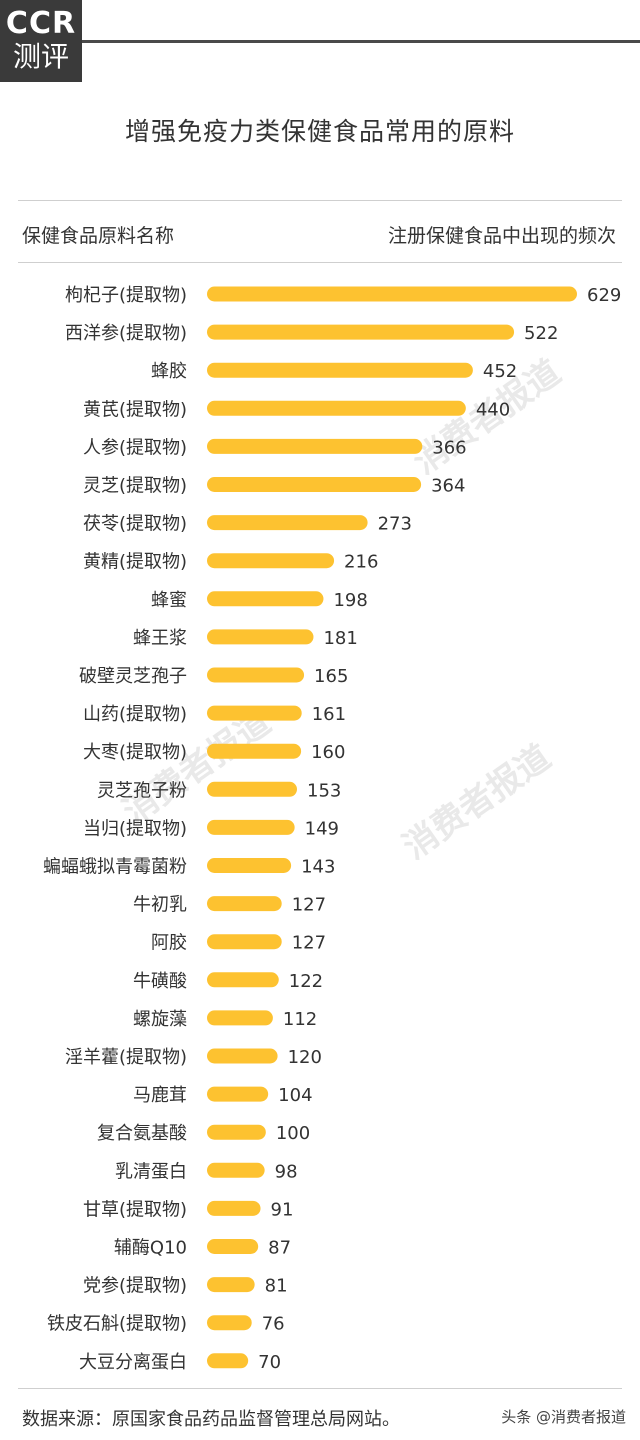 The image size is (640, 1440). I want to click on value-label: 165, so click(331, 676).